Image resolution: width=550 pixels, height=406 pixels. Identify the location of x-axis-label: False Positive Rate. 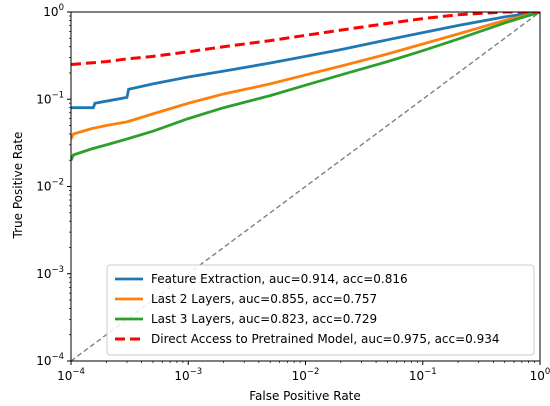
(305, 396).